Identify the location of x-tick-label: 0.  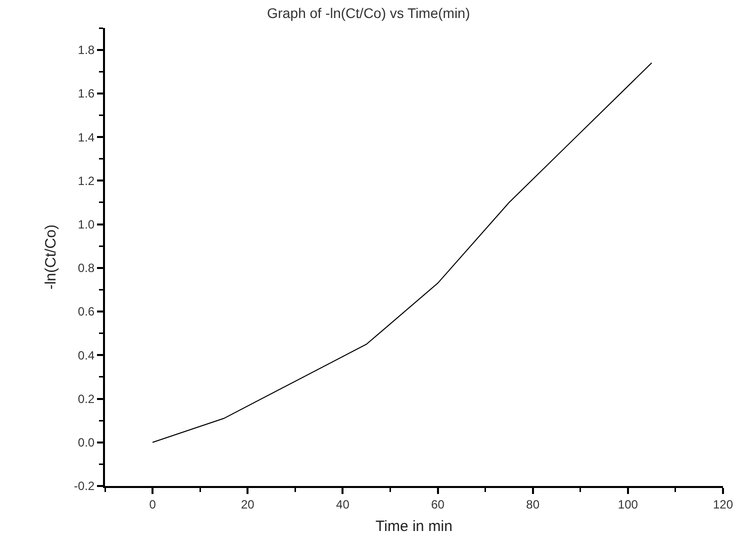
(152, 504).